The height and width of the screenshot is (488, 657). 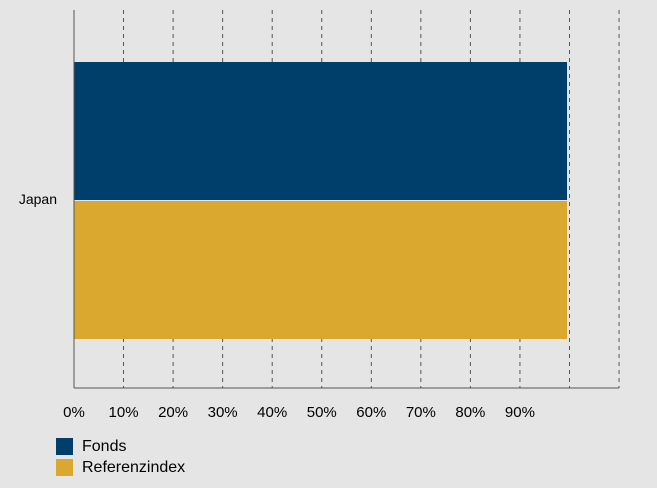 What do you see at coordinates (124, 412) in the screenshot?
I see `x-tick-label-10: 10%` at bounding box center [124, 412].